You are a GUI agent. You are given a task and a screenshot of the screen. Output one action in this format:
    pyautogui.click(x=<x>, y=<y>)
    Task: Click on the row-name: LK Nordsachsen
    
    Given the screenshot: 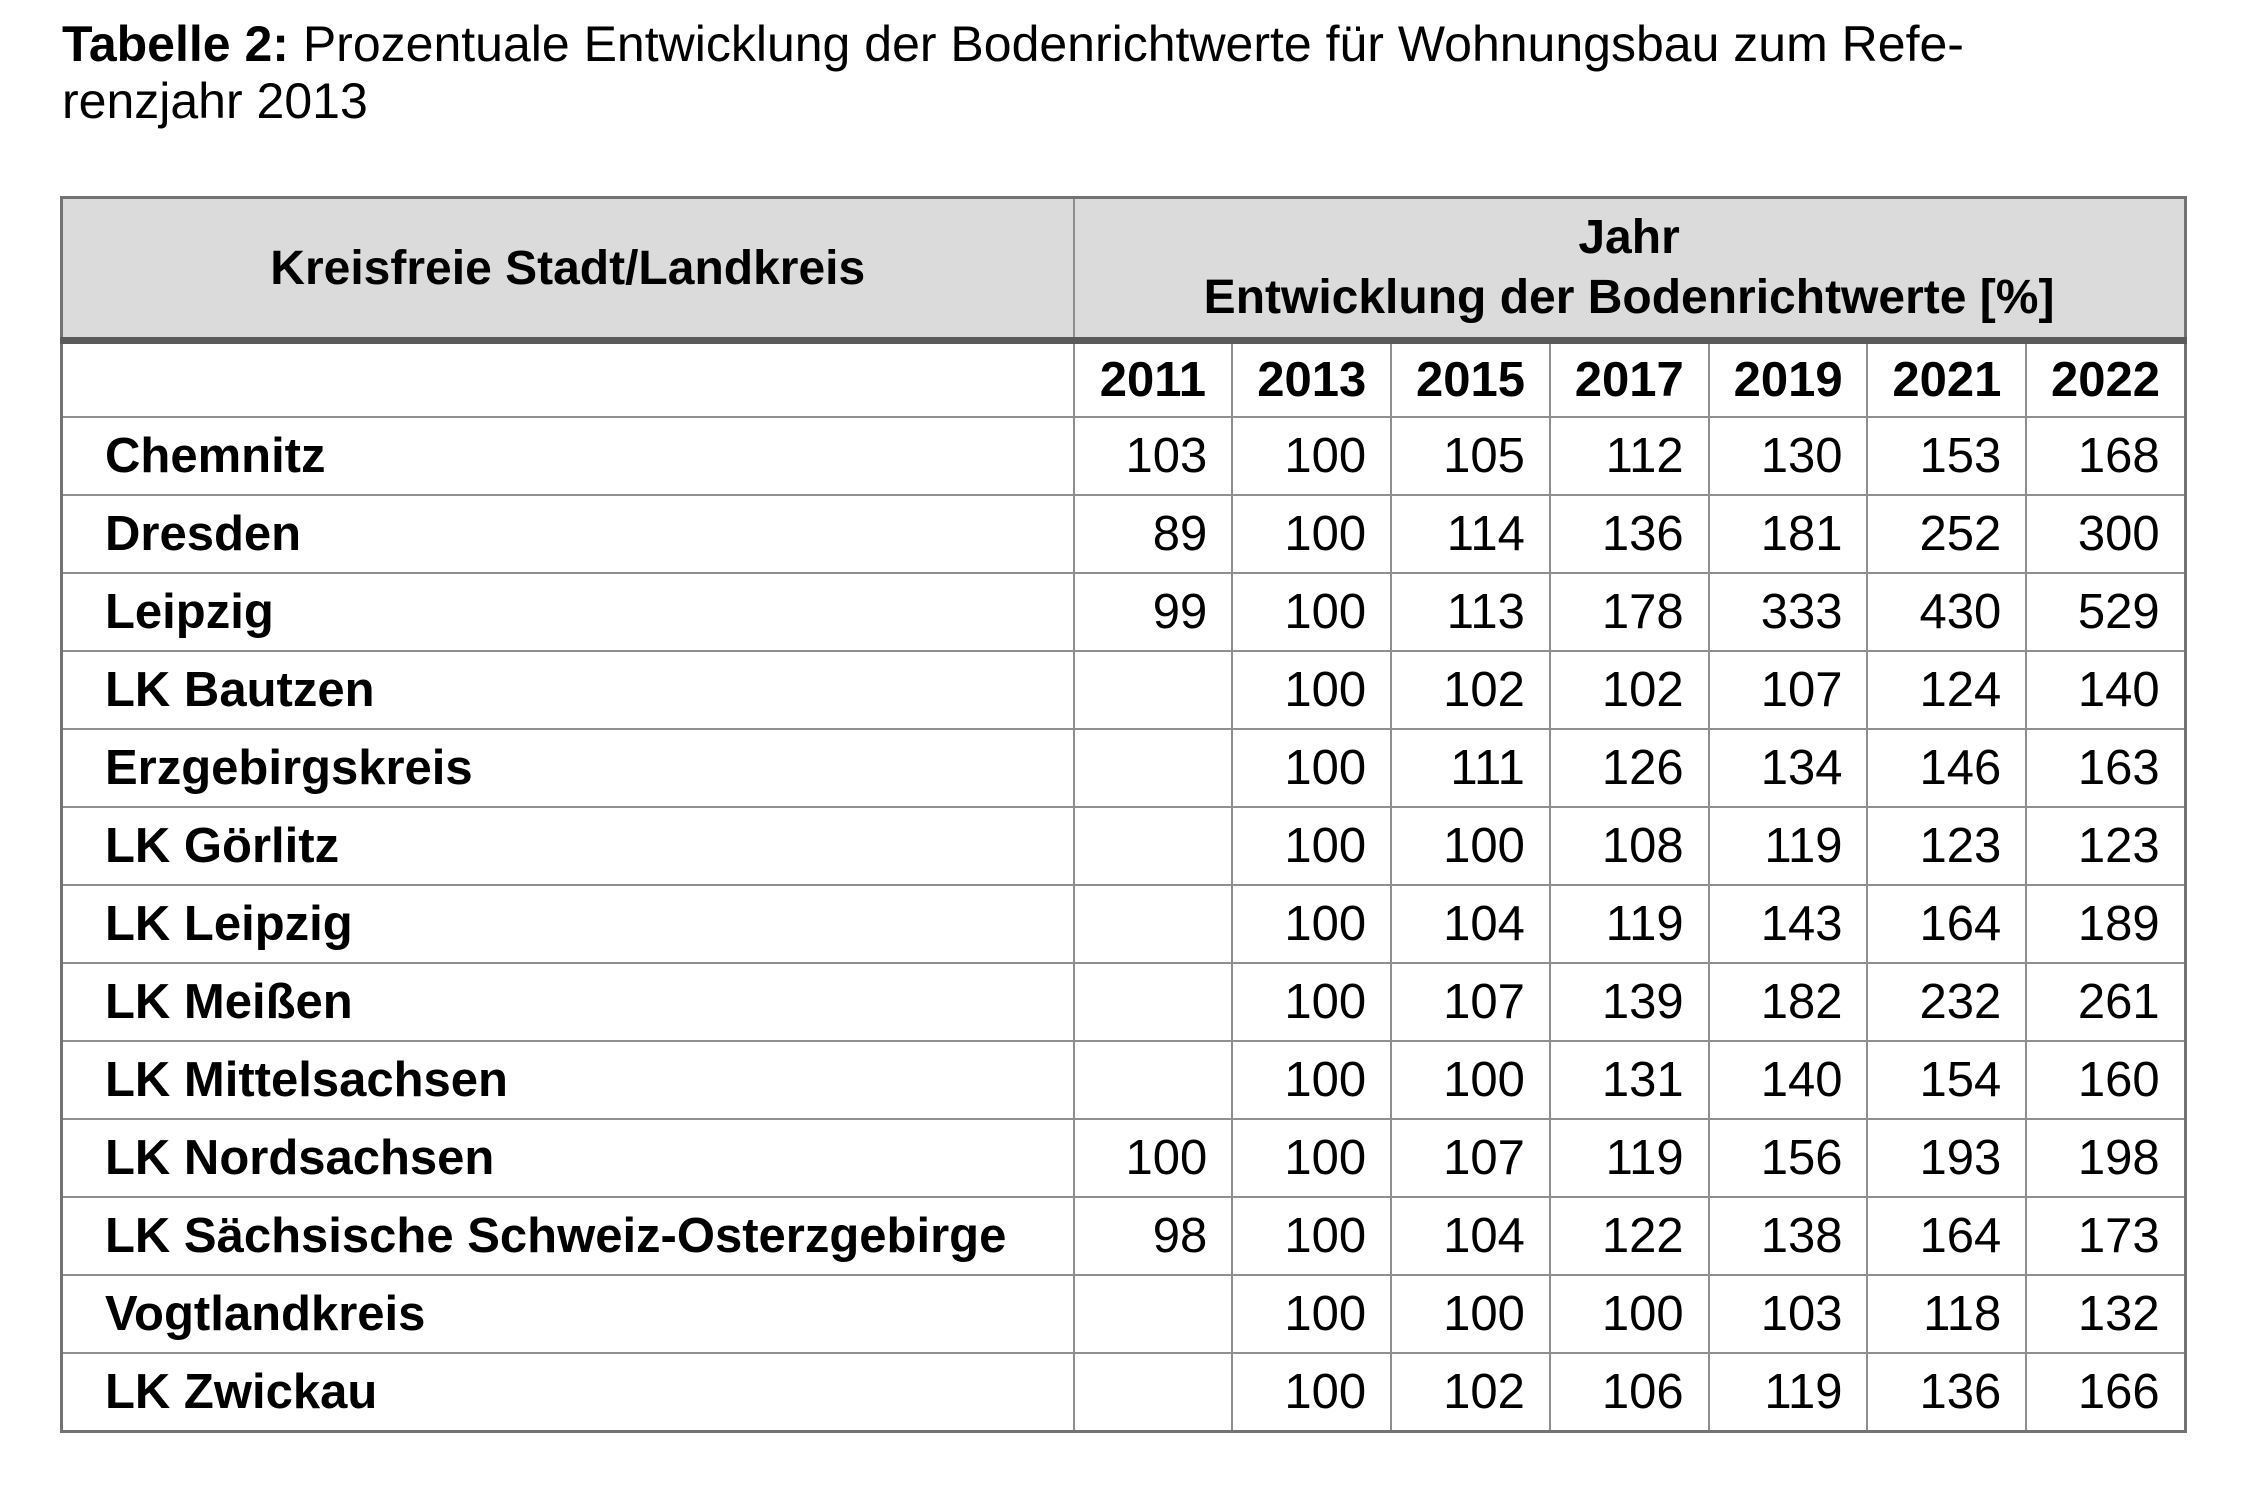 What is the action you would take?
    pyautogui.click(x=567, y=1158)
    